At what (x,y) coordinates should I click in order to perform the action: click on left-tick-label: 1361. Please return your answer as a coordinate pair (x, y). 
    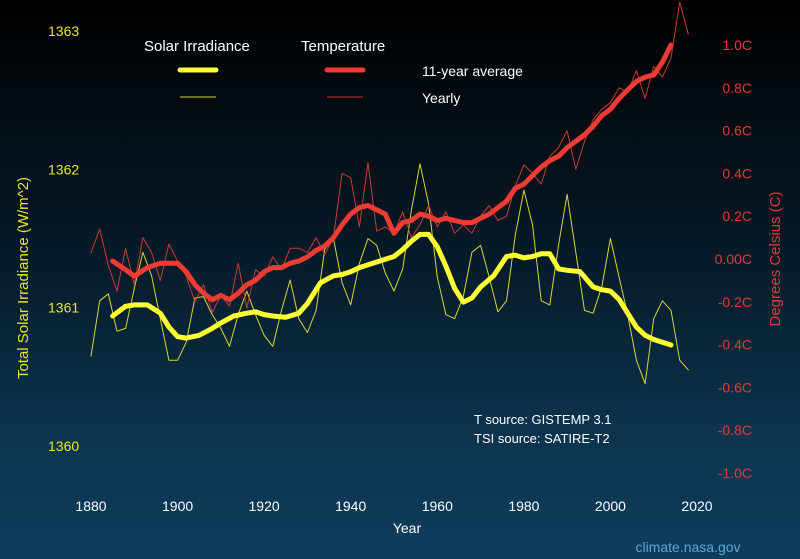
    Looking at the image, I should click on (63, 308).